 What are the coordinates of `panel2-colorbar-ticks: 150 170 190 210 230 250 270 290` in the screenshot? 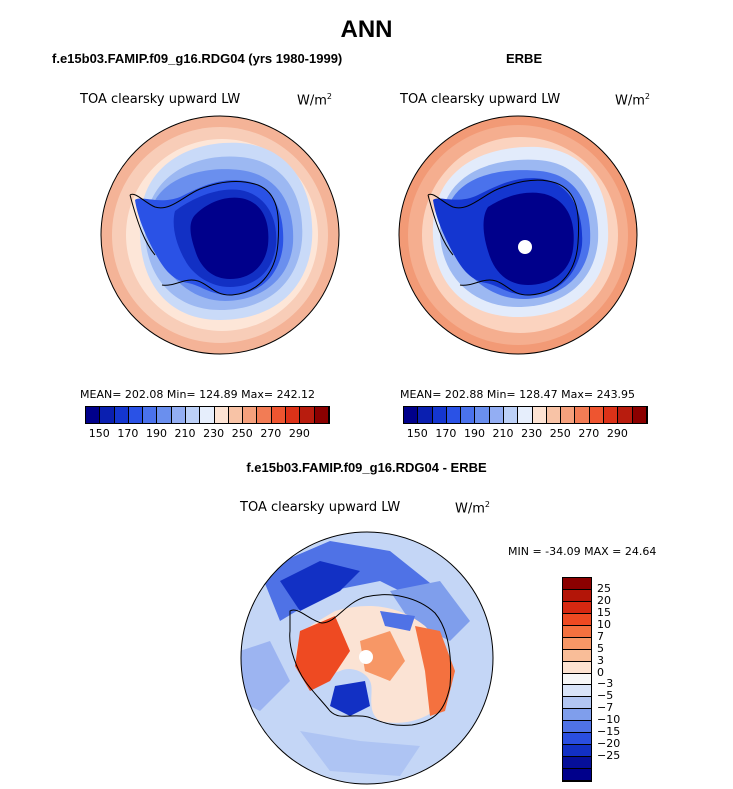 It's located at (524, 434).